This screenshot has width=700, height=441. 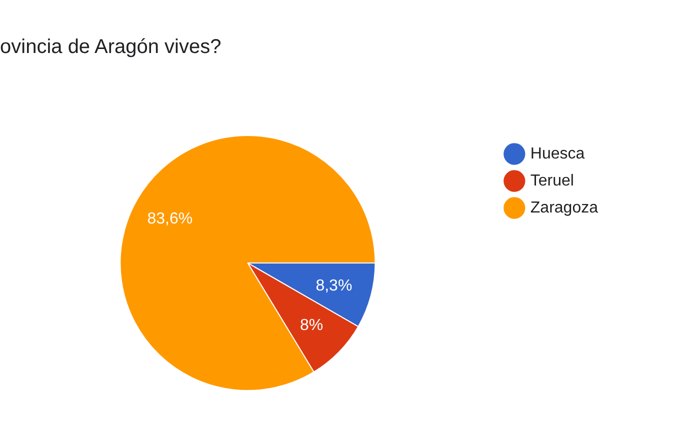 I want to click on chart-title: ovincia de Aragón vives?, so click(x=111, y=47).